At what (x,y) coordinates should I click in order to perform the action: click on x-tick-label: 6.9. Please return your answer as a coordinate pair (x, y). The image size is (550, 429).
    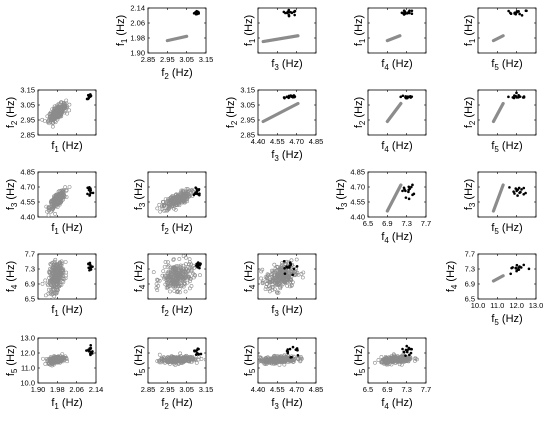
    Looking at the image, I should click on (387, 223).